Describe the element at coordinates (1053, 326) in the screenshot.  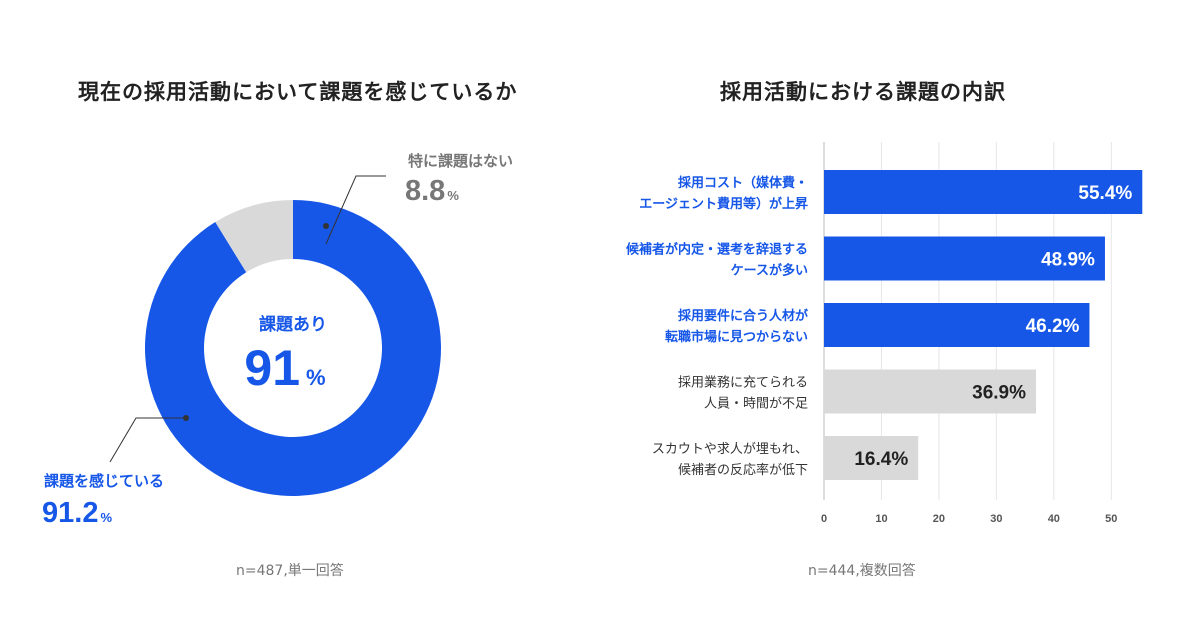
I see `bar-value-label-2: 46.2%` at that location.